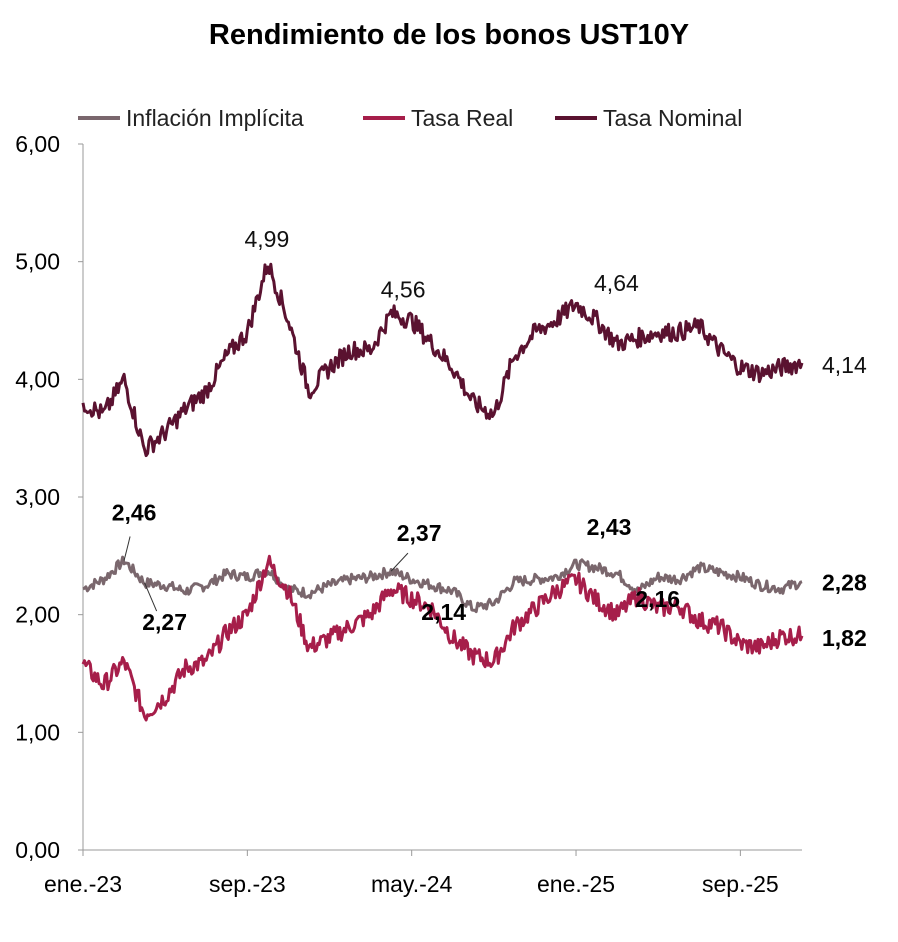 This screenshot has height=942, width=898. What do you see at coordinates (247, 884) in the screenshot?
I see `x-tick-label: sep.-23` at bounding box center [247, 884].